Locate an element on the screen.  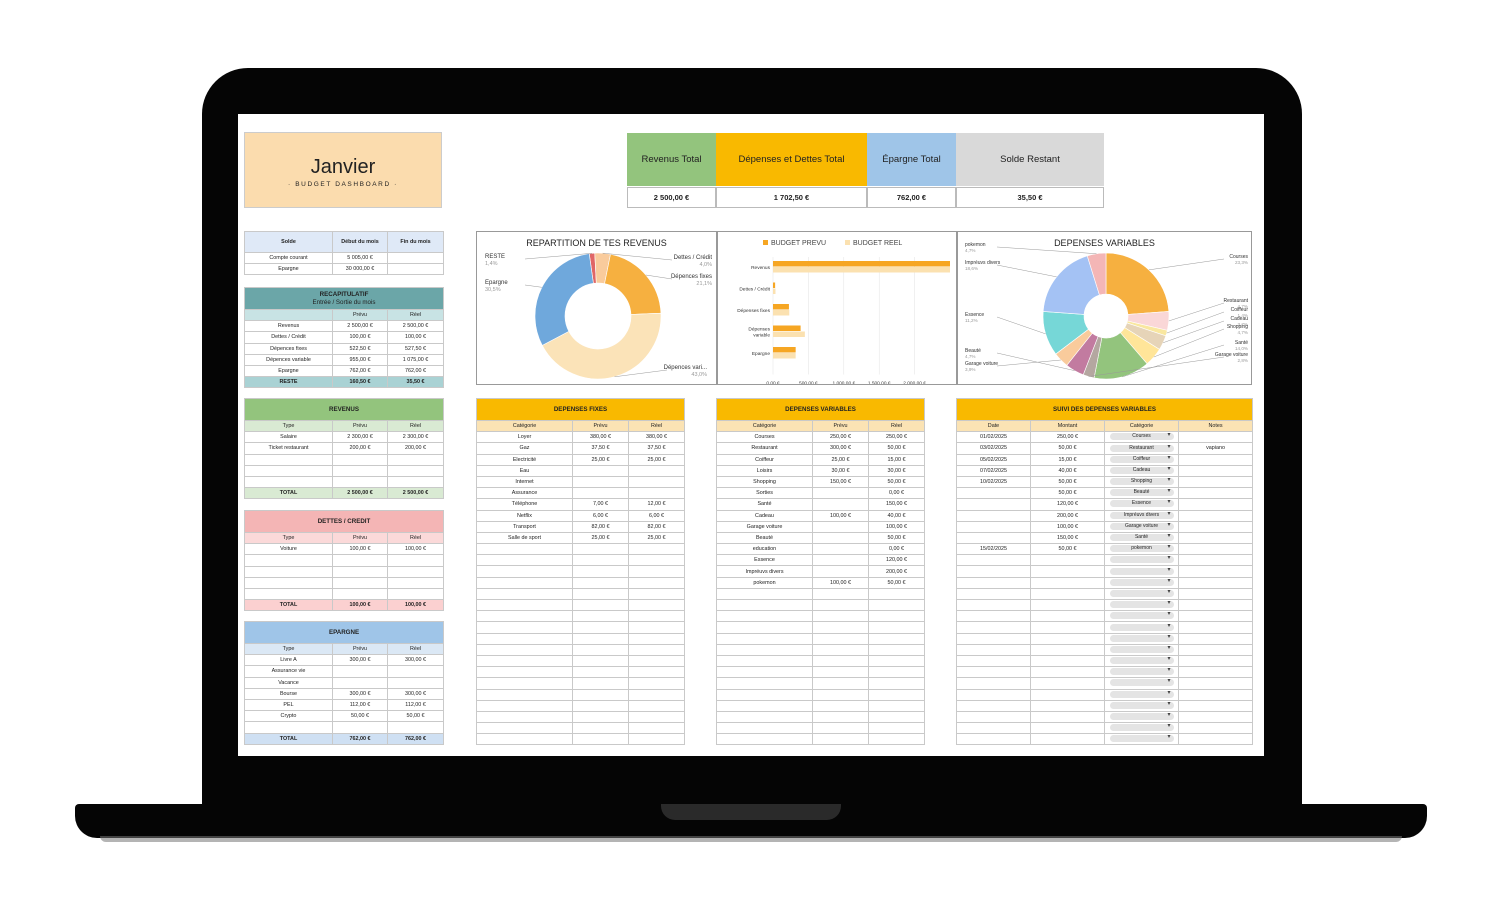
table-cell: 2 500,00 € is located at coordinates (415, 326).